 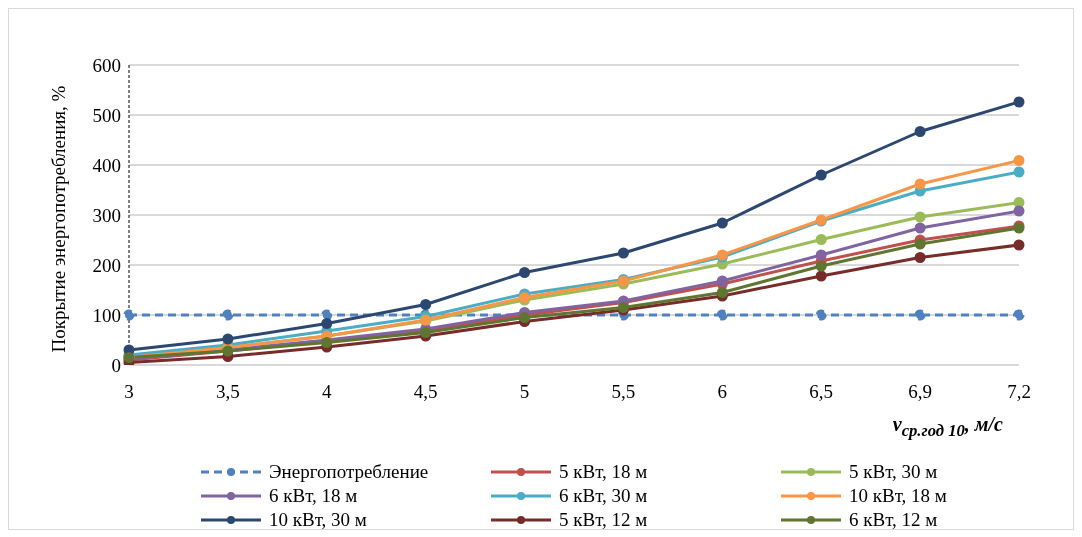 I want to click on legend-label: Энергопотребление, so click(x=349, y=472).